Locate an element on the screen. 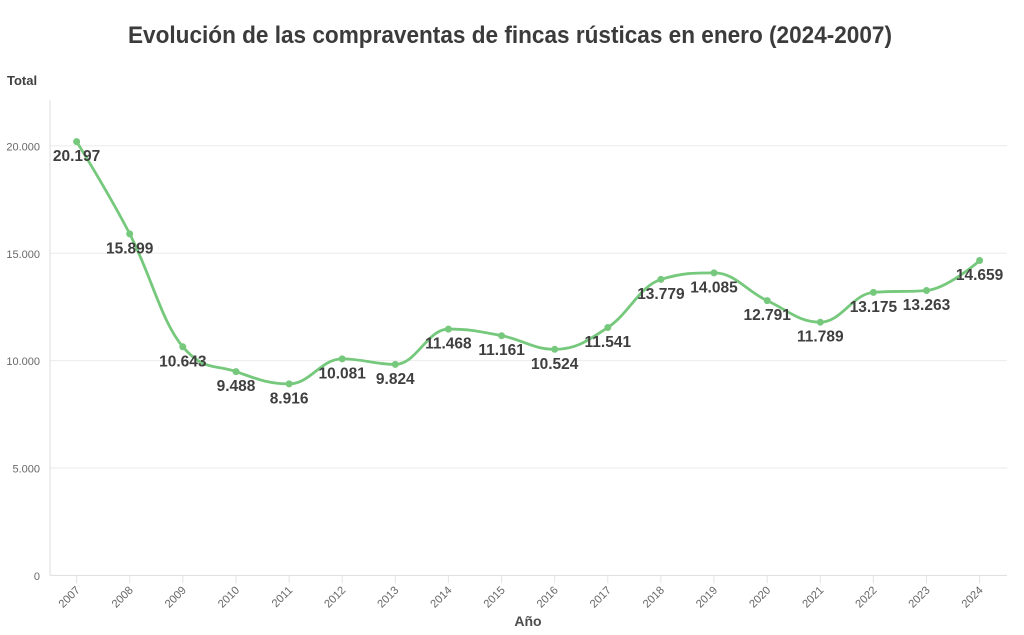 The width and height of the screenshot is (1024, 635). svg-text: Año is located at coordinates (527, 621).